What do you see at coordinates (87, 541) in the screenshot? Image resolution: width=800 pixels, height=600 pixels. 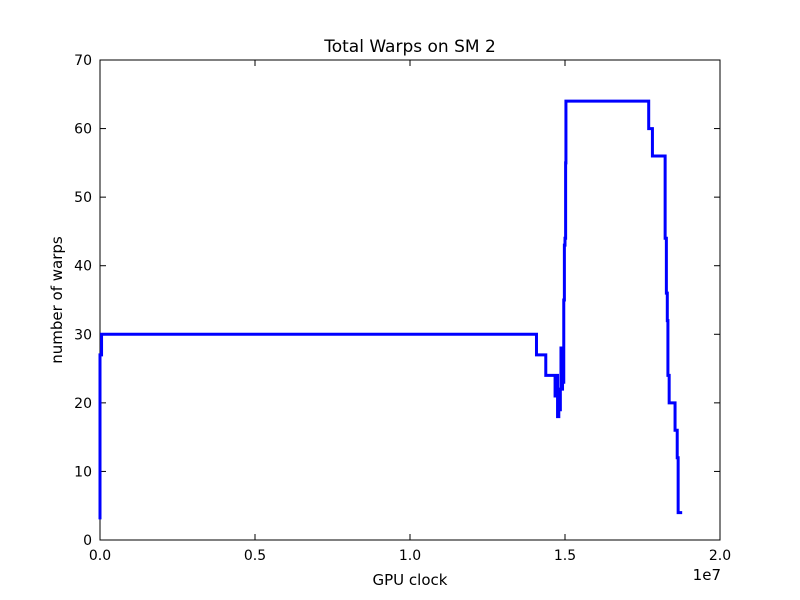 I see `y-tick-label: 0` at bounding box center [87, 541].